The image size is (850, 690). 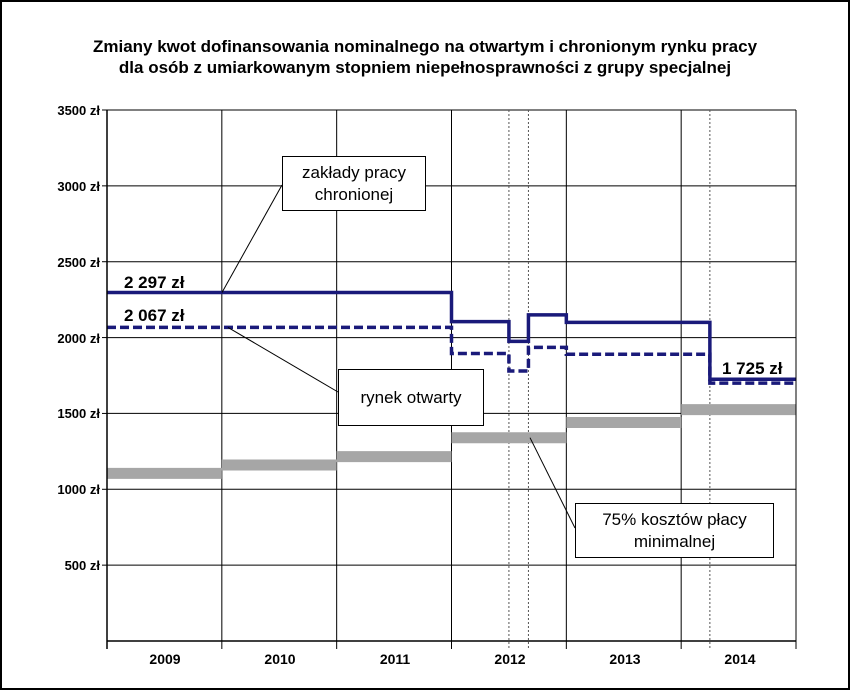 What do you see at coordinates (739, 659) in the screenshot?
I see `x-category-label-2014: 2014` at bounding box center [739, 659].